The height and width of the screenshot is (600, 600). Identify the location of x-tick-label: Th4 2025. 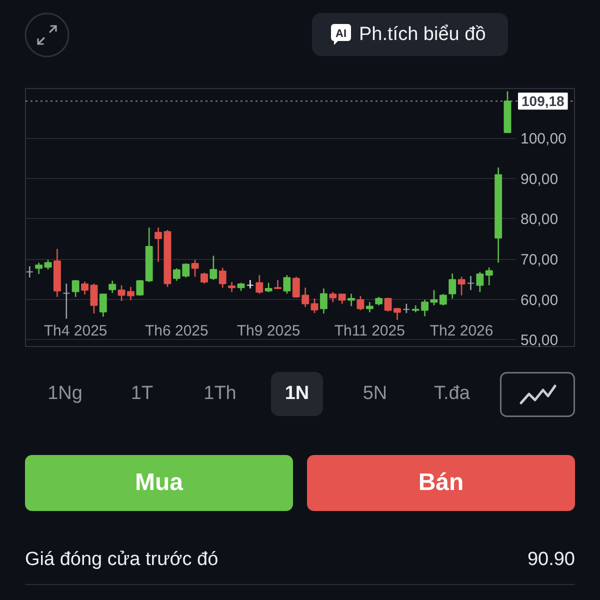
(76, 331).